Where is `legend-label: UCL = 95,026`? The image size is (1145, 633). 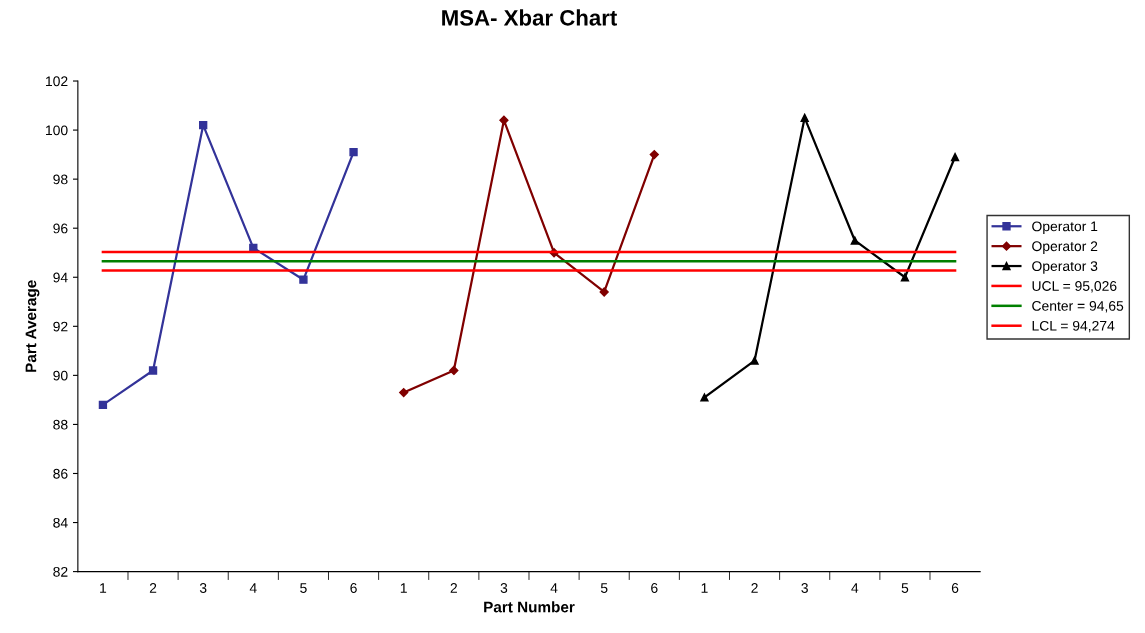
legend-label: UCL = 95,026 is located at coordinates (1074, 287).